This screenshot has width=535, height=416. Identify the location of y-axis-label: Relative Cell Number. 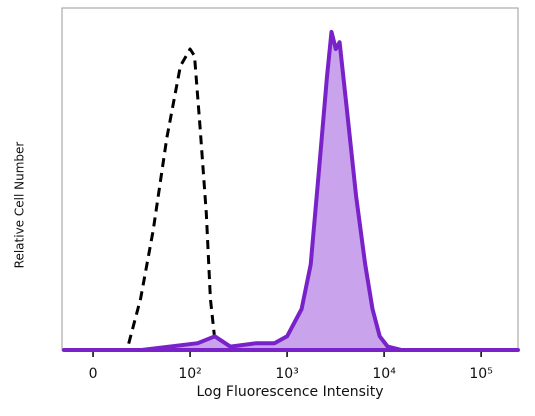
(20, 205).